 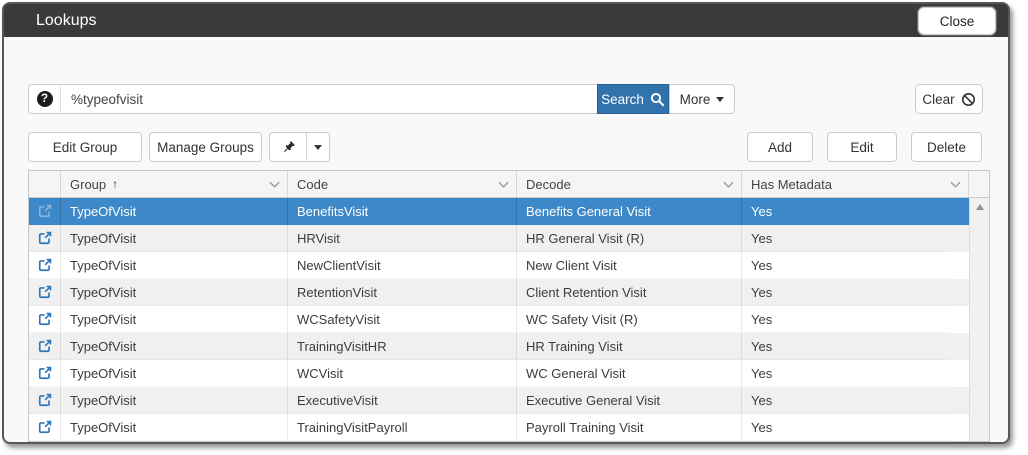 I want to click on cell-code: TrainingVisitHR, so click(x=402, y=346).